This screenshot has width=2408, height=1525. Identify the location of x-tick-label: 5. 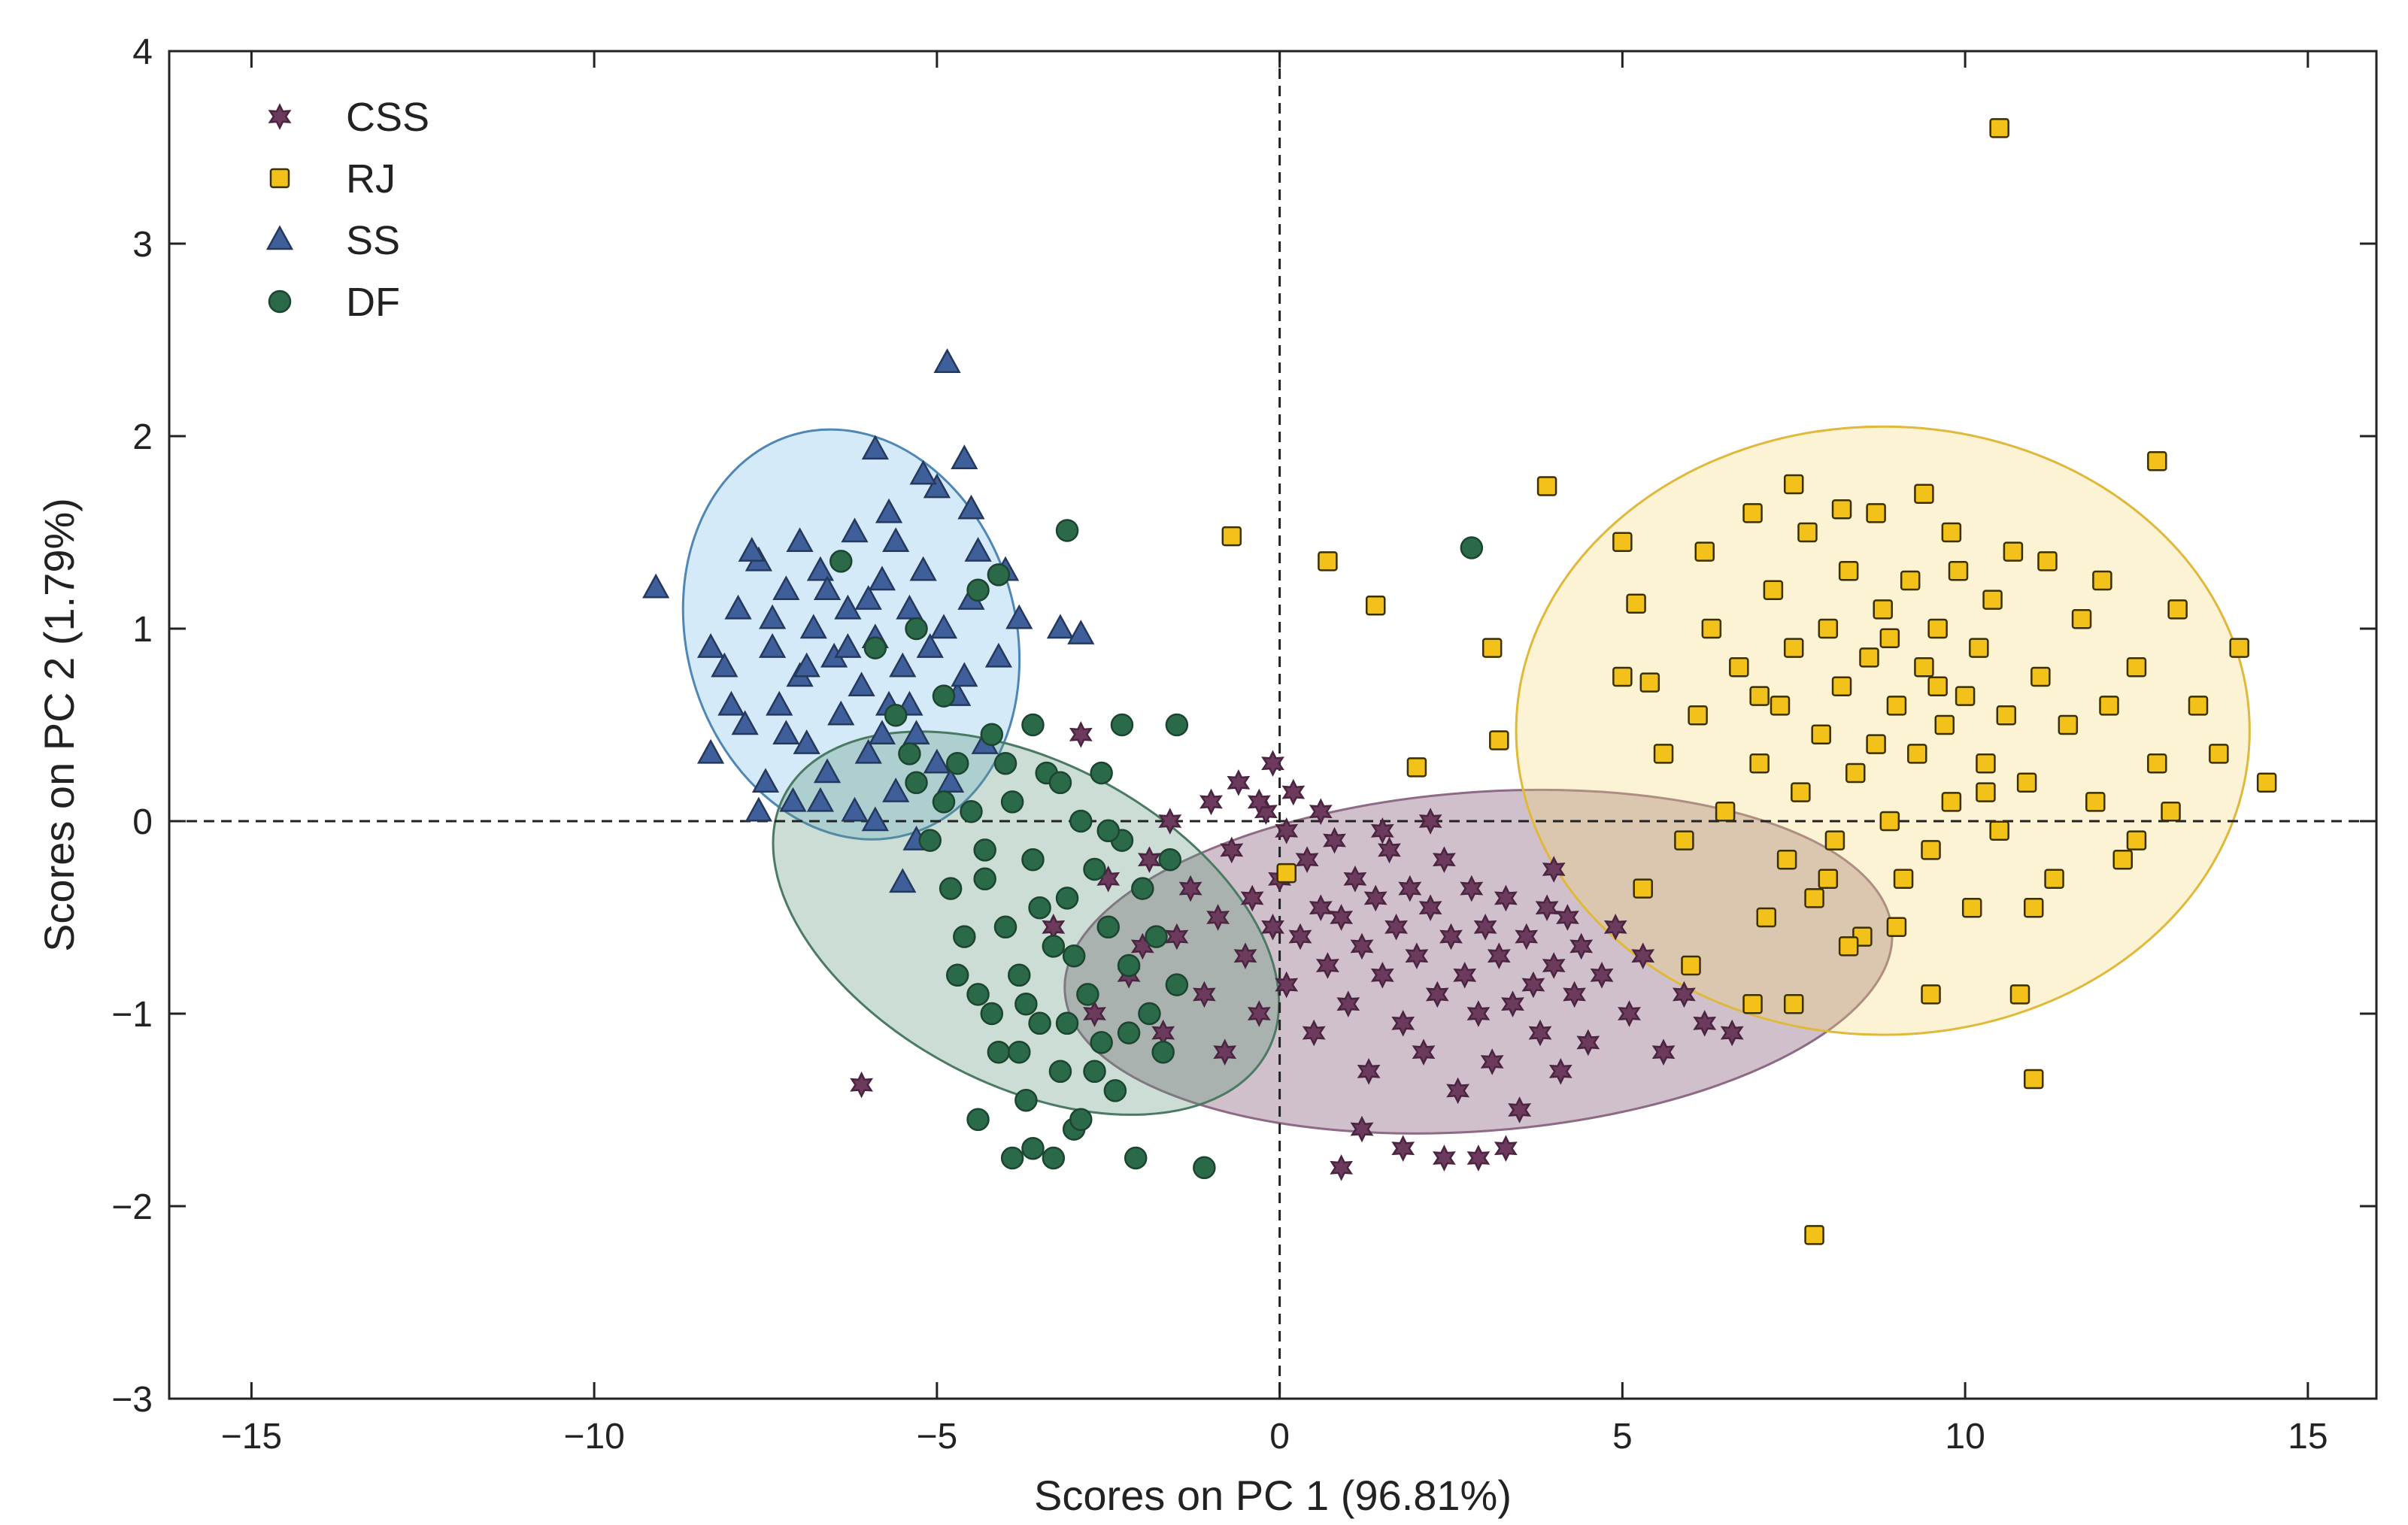
(1622, 1437).